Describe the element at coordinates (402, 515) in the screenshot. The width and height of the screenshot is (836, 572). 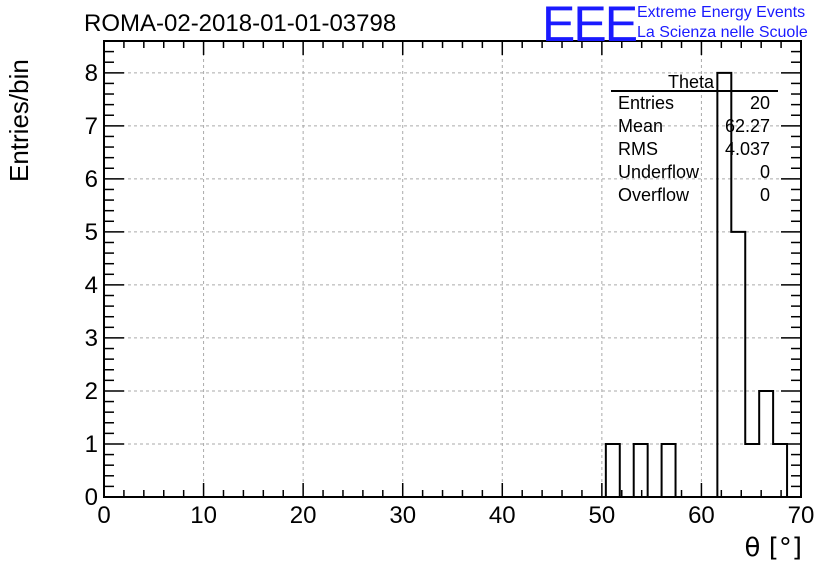
I see `x-tick-label: 30` at that location.